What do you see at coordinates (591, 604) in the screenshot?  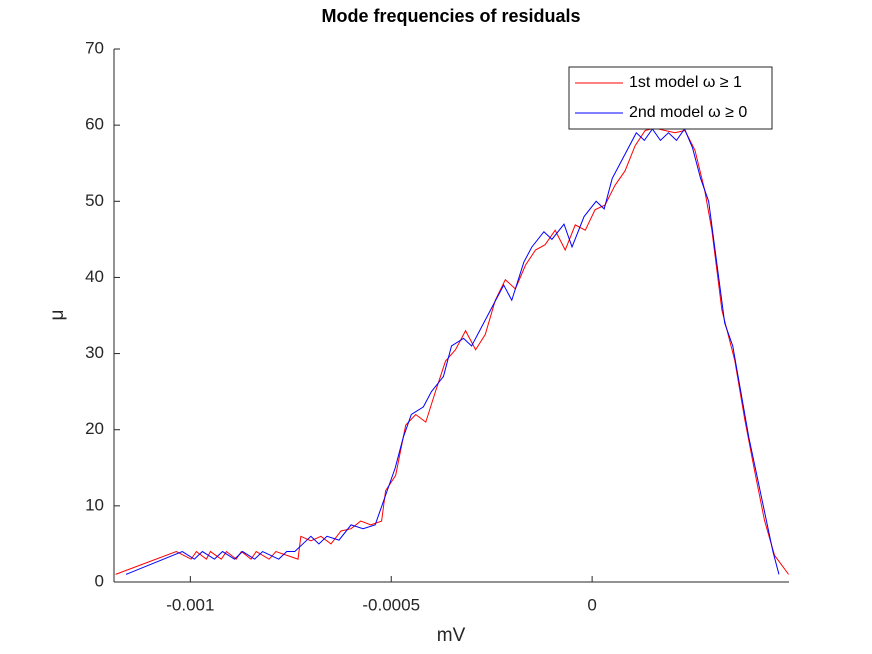 I see `x-tick-label: 0` at bounding box center [591, 604].